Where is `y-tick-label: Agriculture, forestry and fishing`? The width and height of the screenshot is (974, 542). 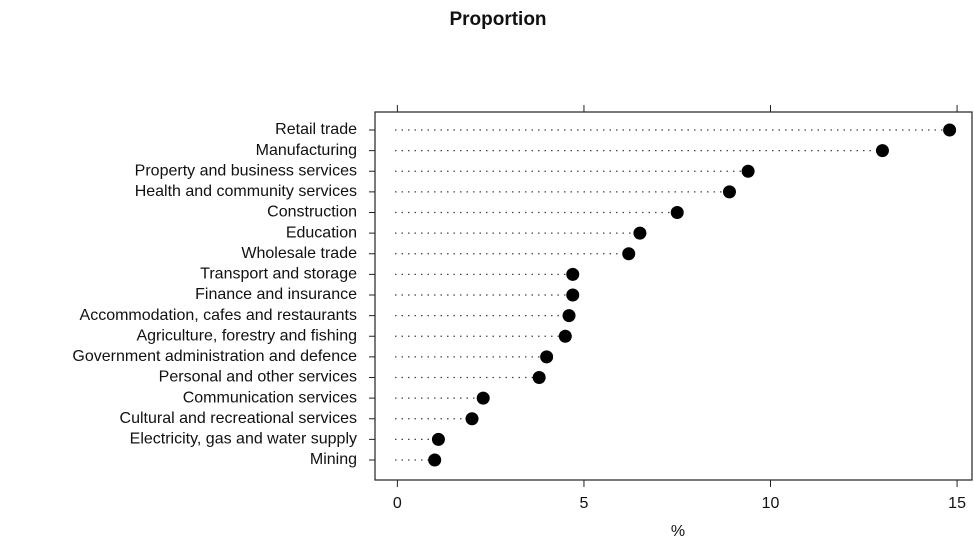 y-tick-label: Agriculture, forestry and fishing is located at coordinates (246, 335).